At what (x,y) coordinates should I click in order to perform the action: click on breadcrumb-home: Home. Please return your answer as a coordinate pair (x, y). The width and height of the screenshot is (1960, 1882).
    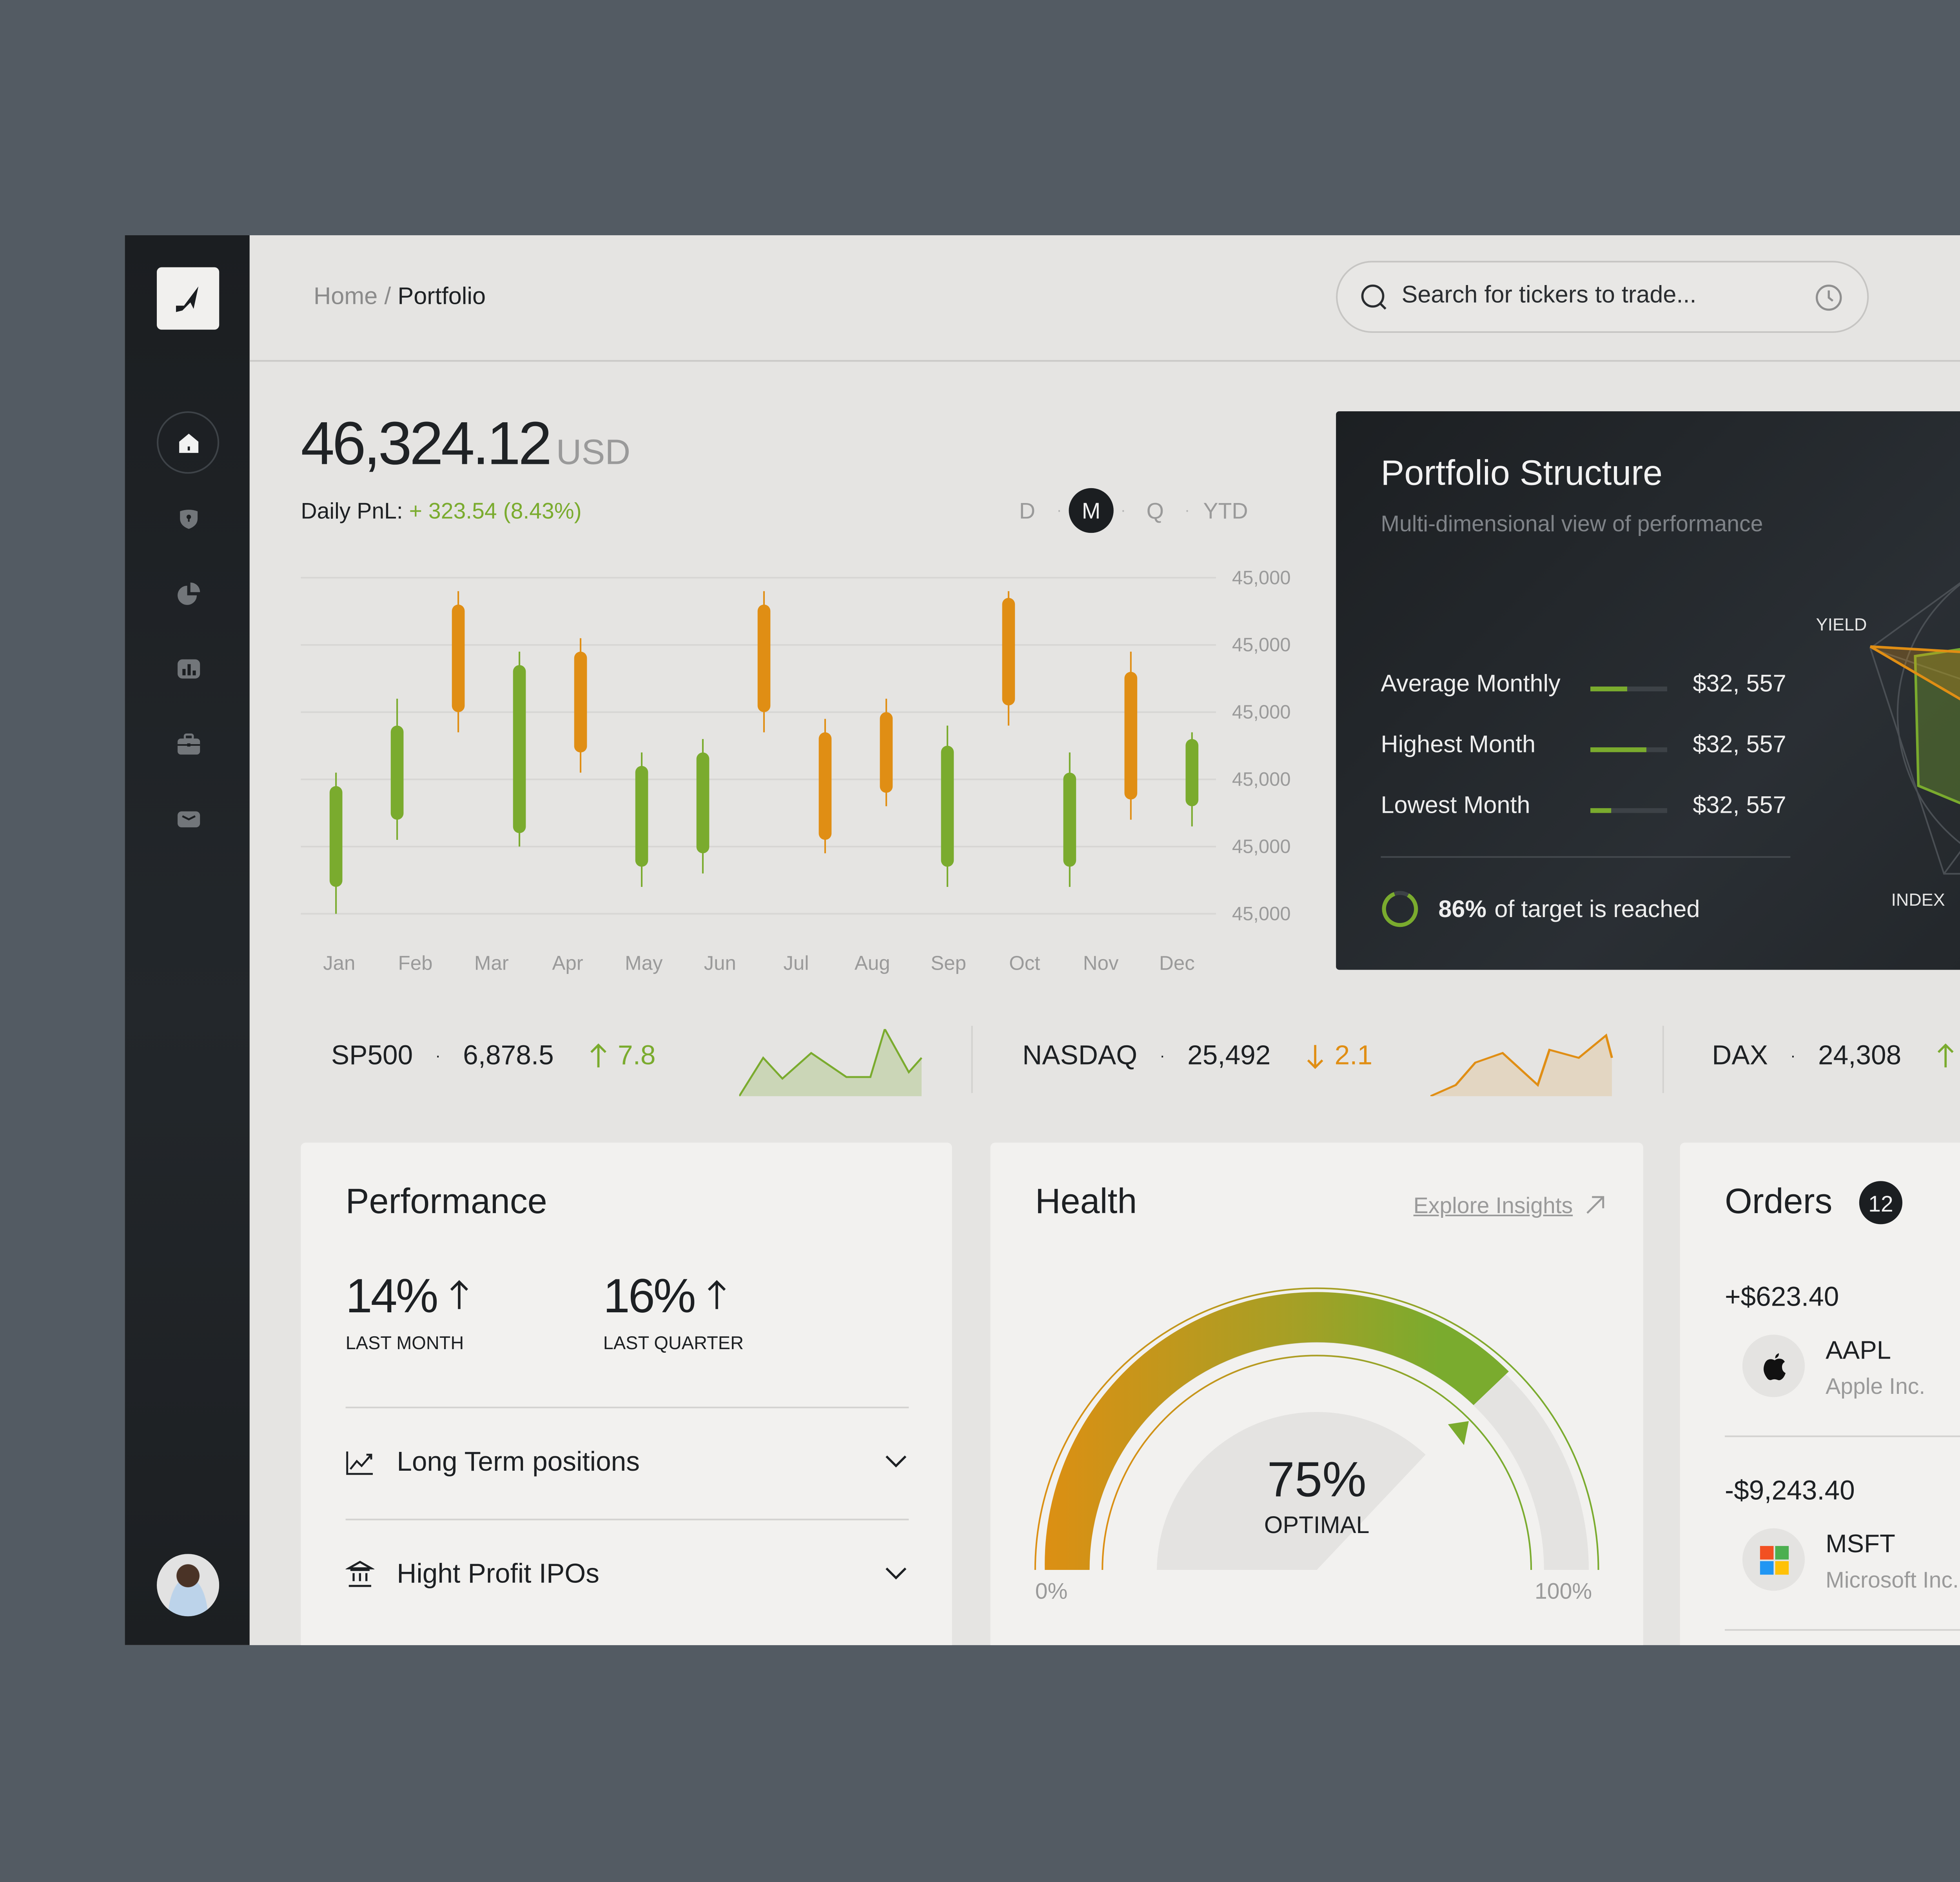
    Looking at the image, I should click on (345, 297).